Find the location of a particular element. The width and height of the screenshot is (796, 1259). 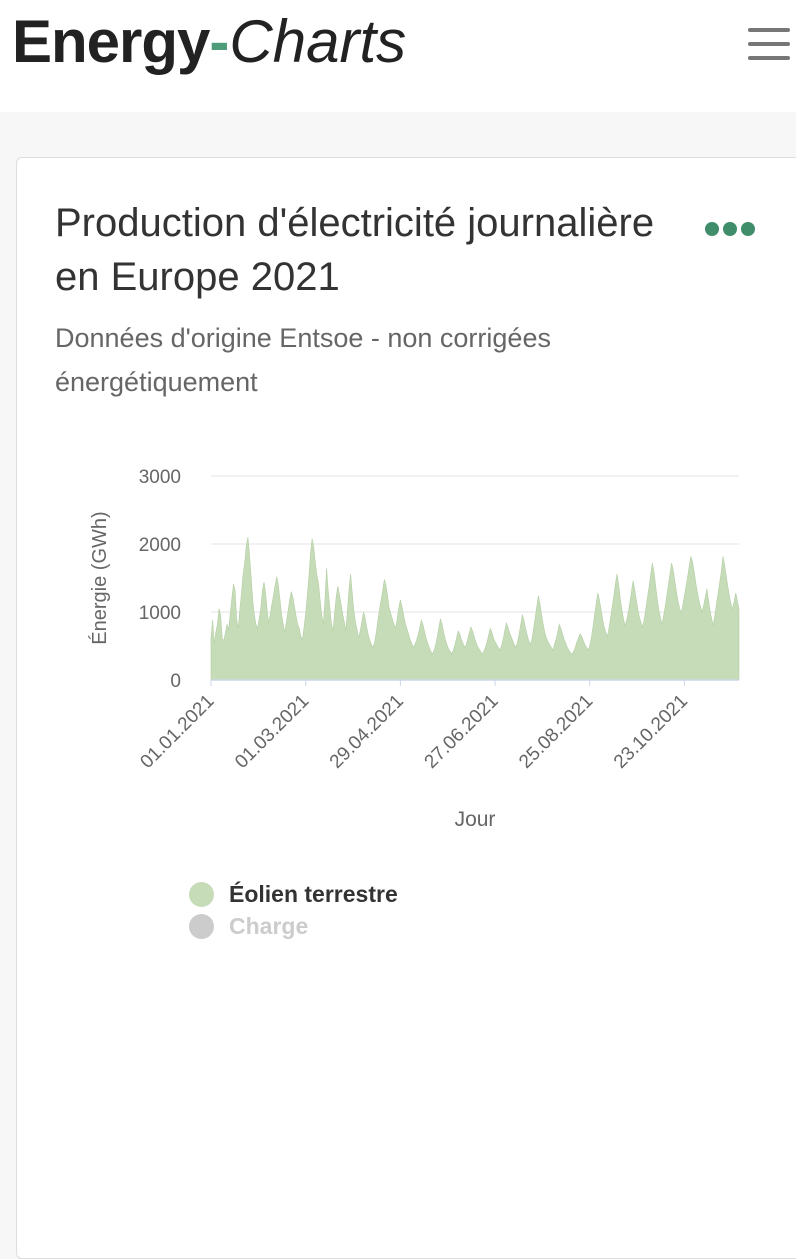

logo-text-dash: - is located at coordinates (219, 41).